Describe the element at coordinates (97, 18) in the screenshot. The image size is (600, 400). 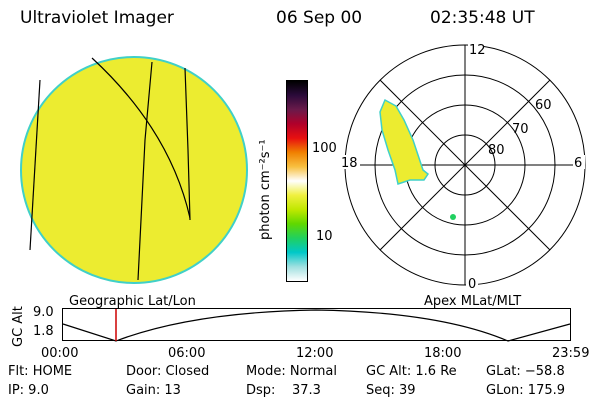
I see `instrument-title: Ultraviolet Imager` at that location.